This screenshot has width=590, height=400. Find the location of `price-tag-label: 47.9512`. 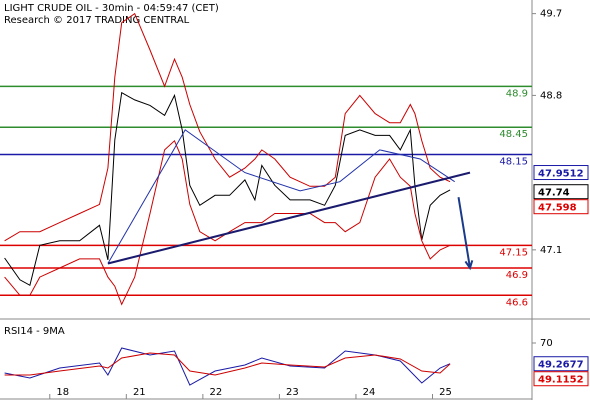

price-tag-label: 47.9512 is located at coordinates (561, 174).